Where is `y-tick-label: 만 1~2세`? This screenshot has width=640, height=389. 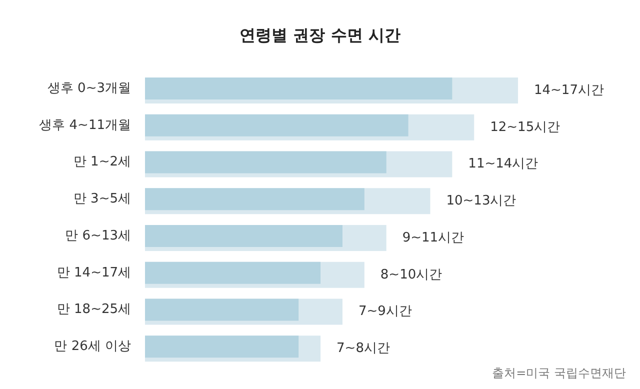
y-tick-label: 만 1~2세 is located at coordinates (102, 162).